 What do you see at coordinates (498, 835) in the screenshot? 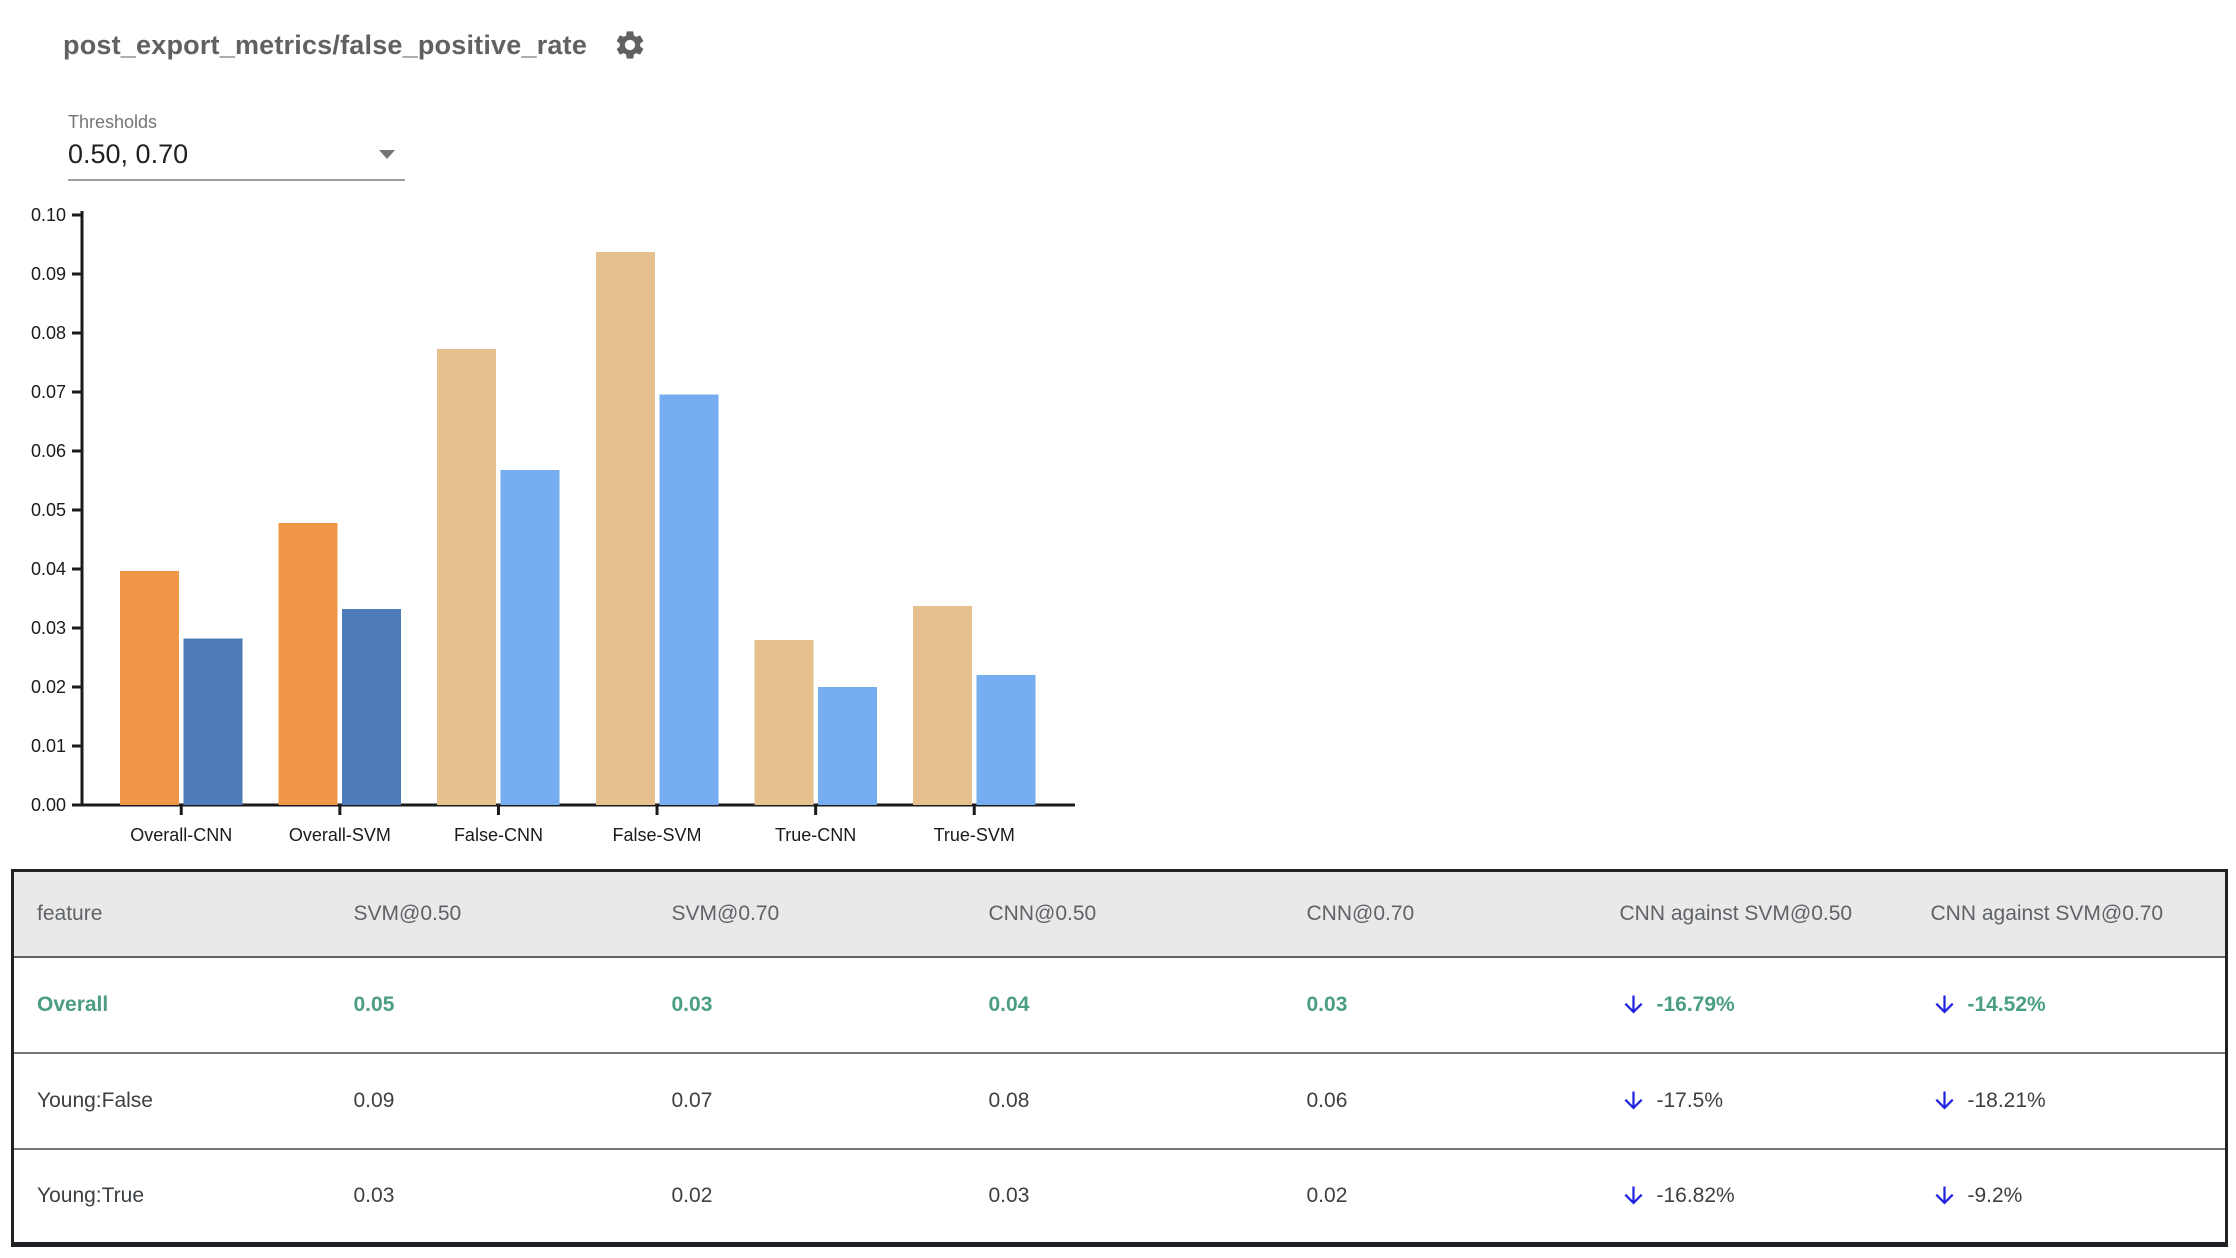
I see `x-axis-label: False-CNN` at bounding box center [498, 835].